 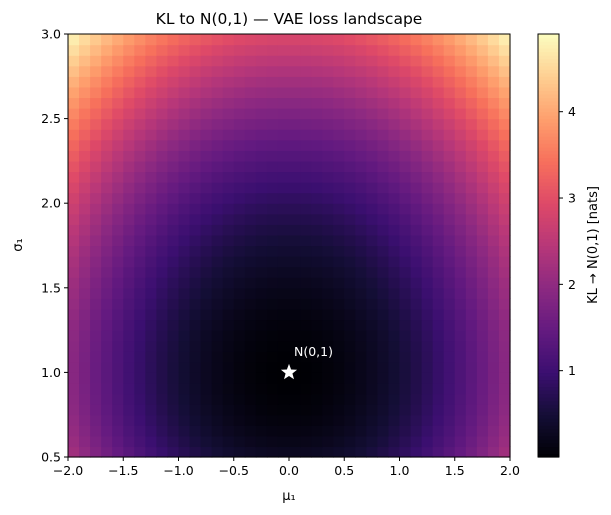 What do you see at coordinates (51, 34) in the screenshot?
I see `y-tick-label: 3.0` at bounding box center [51, 34].